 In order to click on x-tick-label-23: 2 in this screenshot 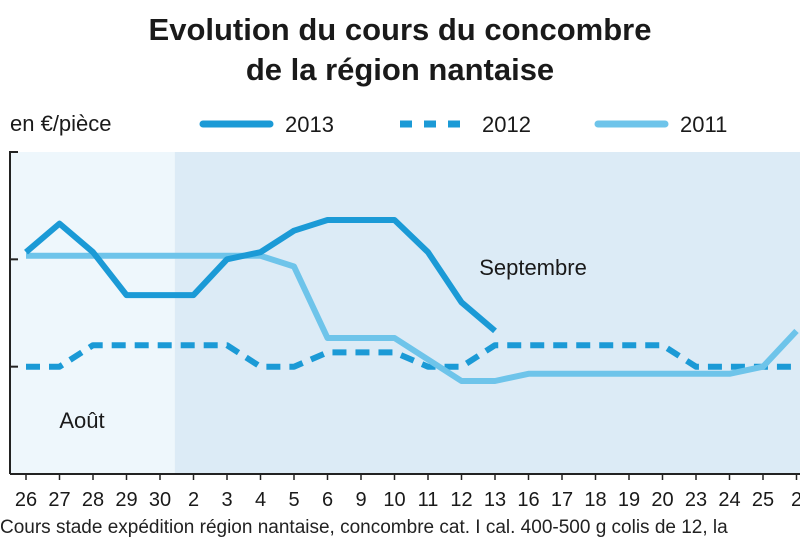, I will do `click(795, 500)`.